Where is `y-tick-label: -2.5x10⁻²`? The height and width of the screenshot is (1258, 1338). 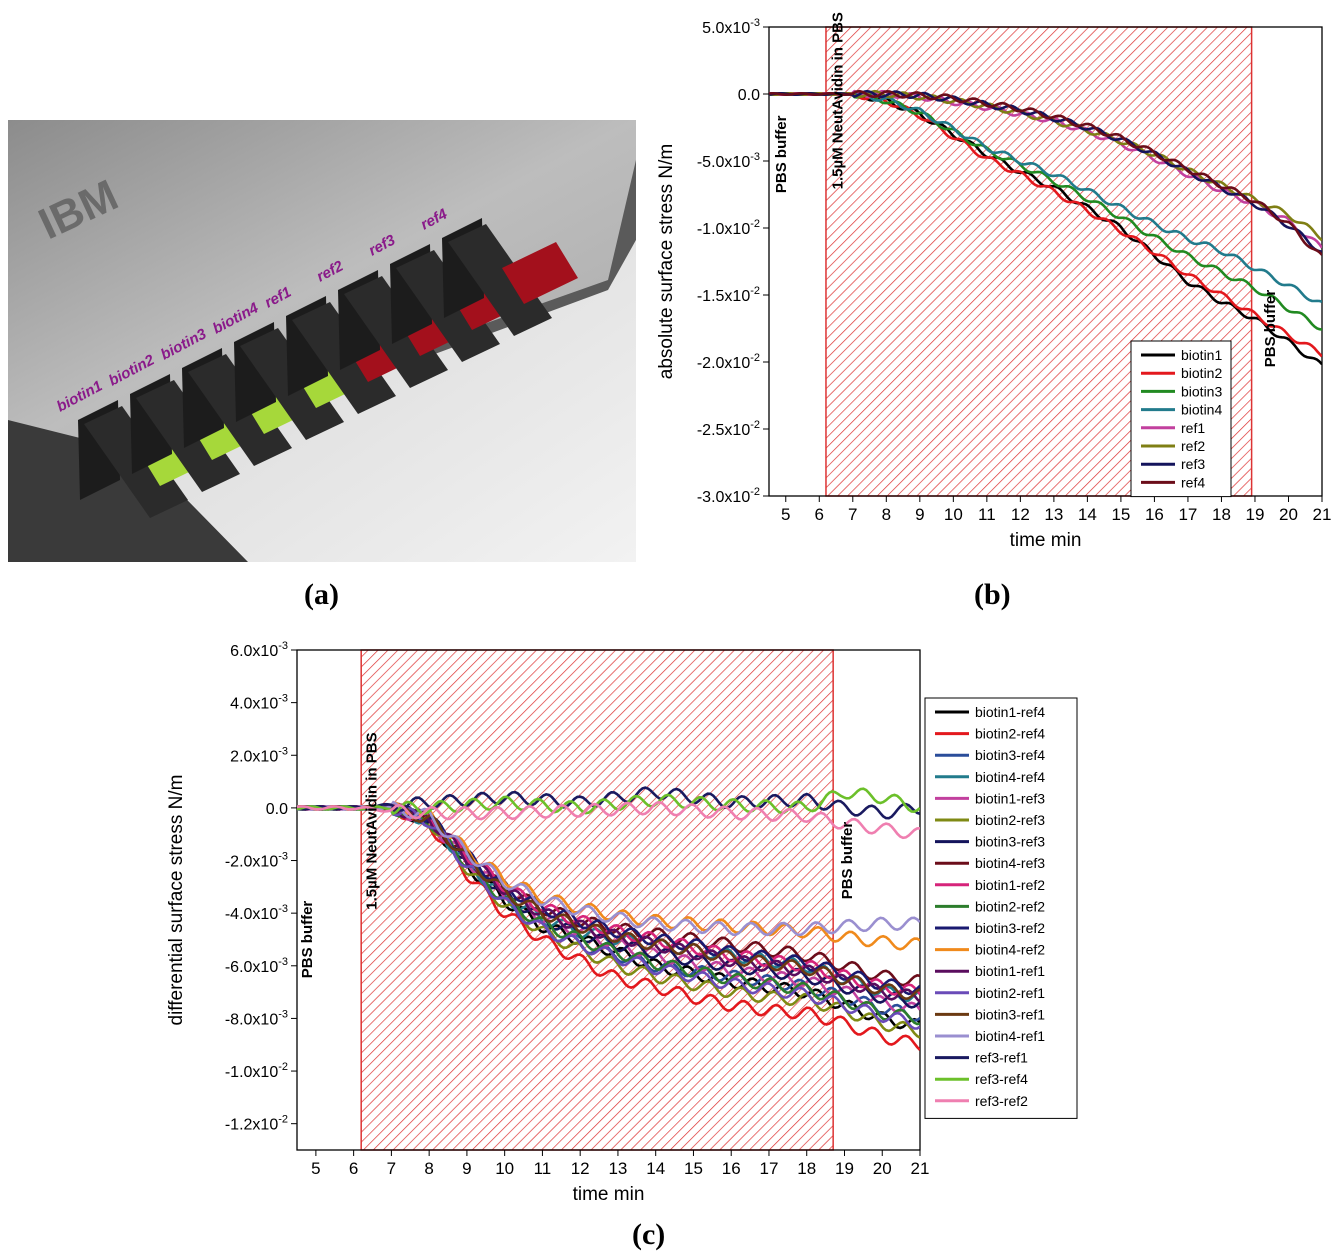
y-tick-label: -2.5x10⁻² is located at coordinates (728, 429).